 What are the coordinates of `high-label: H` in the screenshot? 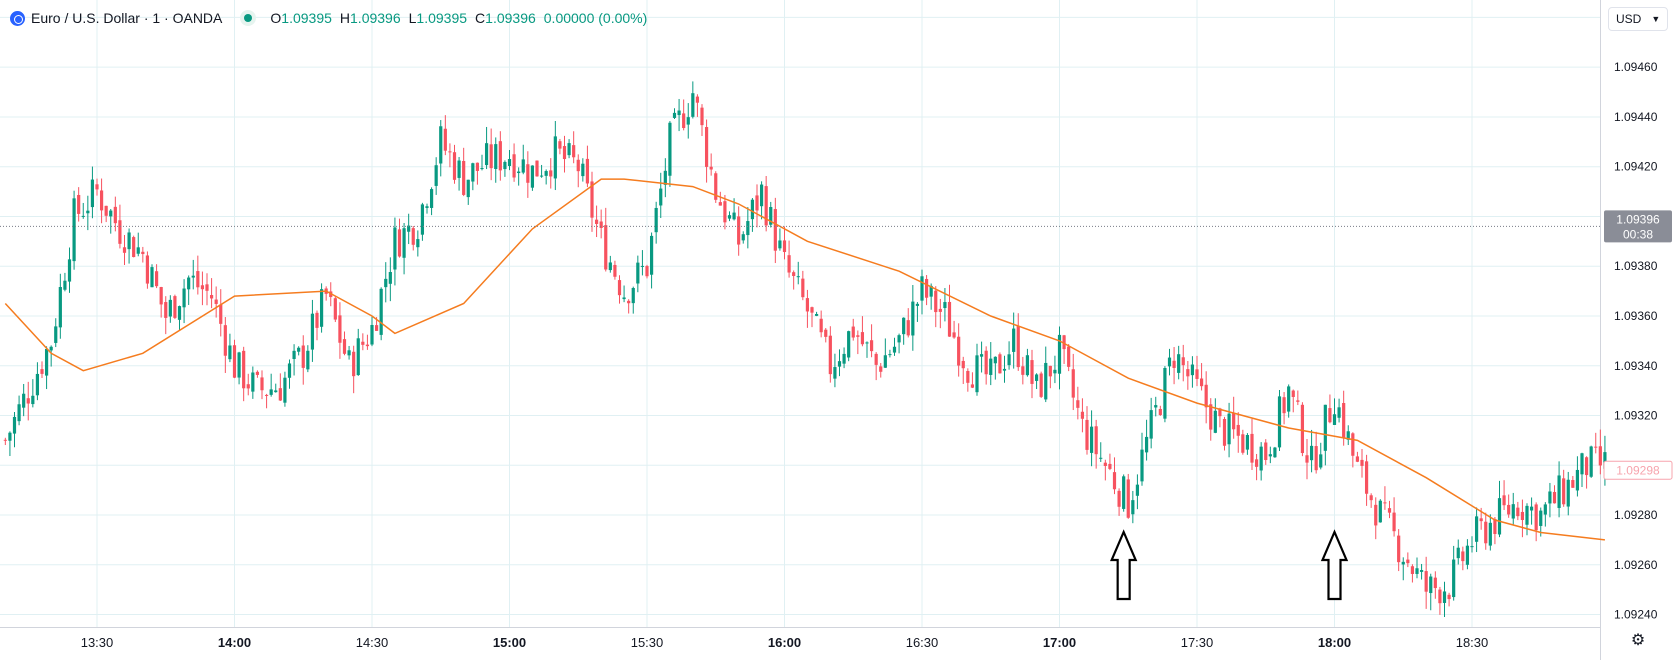 It's located at (345, 18).